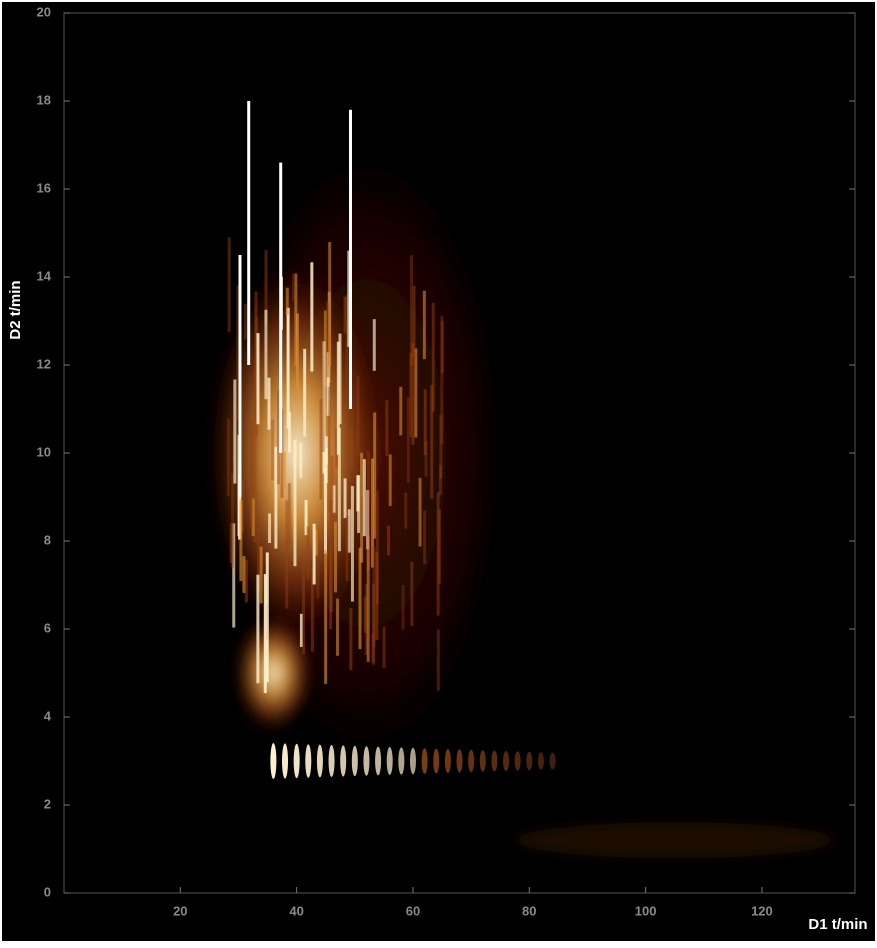 This screenshot has height=948, width=877. What do you see at coordinates (48, 715) in the screenshot?
I see `y-tick-label: 4` at bounding box center [48, 715].